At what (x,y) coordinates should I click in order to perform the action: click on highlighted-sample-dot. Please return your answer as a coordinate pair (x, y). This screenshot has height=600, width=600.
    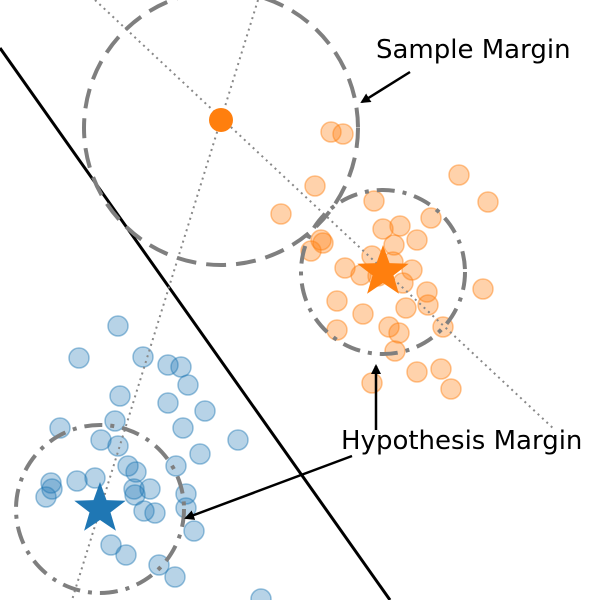
    Looking at the image, I should click on (221, 120).